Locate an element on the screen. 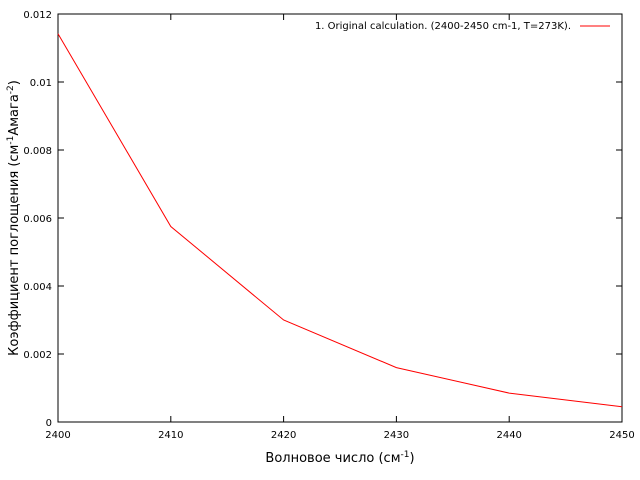  y-tick-label: 0.012 is located at coordinates (37, 15).